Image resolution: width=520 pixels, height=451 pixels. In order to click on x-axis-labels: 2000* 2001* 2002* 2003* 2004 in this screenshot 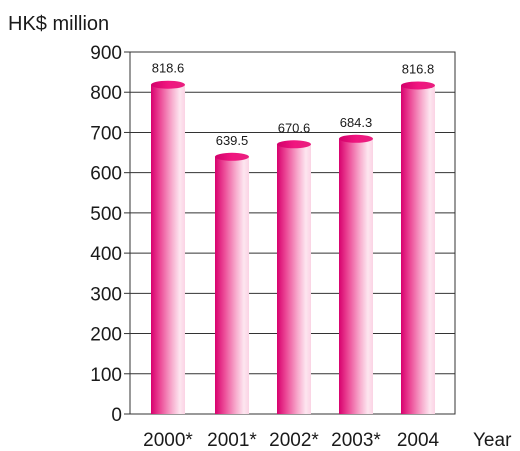, I will do `click(291, 440)`.